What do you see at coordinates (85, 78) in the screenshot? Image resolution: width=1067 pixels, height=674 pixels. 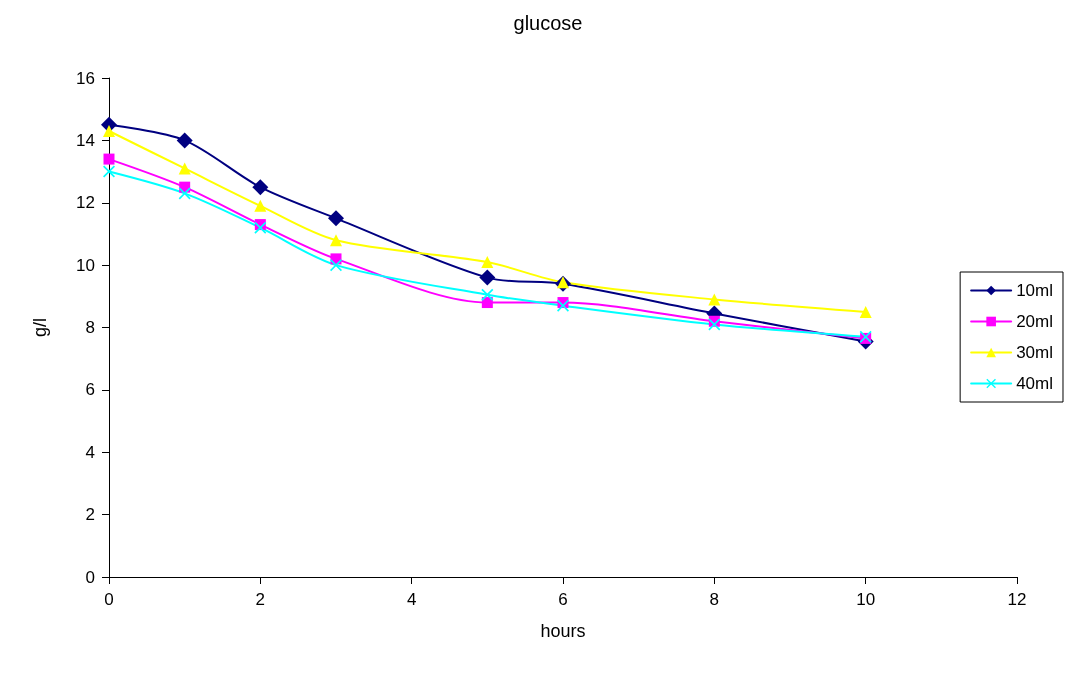 I see `y-tick-label: 16` at bounding box center [85, 78].